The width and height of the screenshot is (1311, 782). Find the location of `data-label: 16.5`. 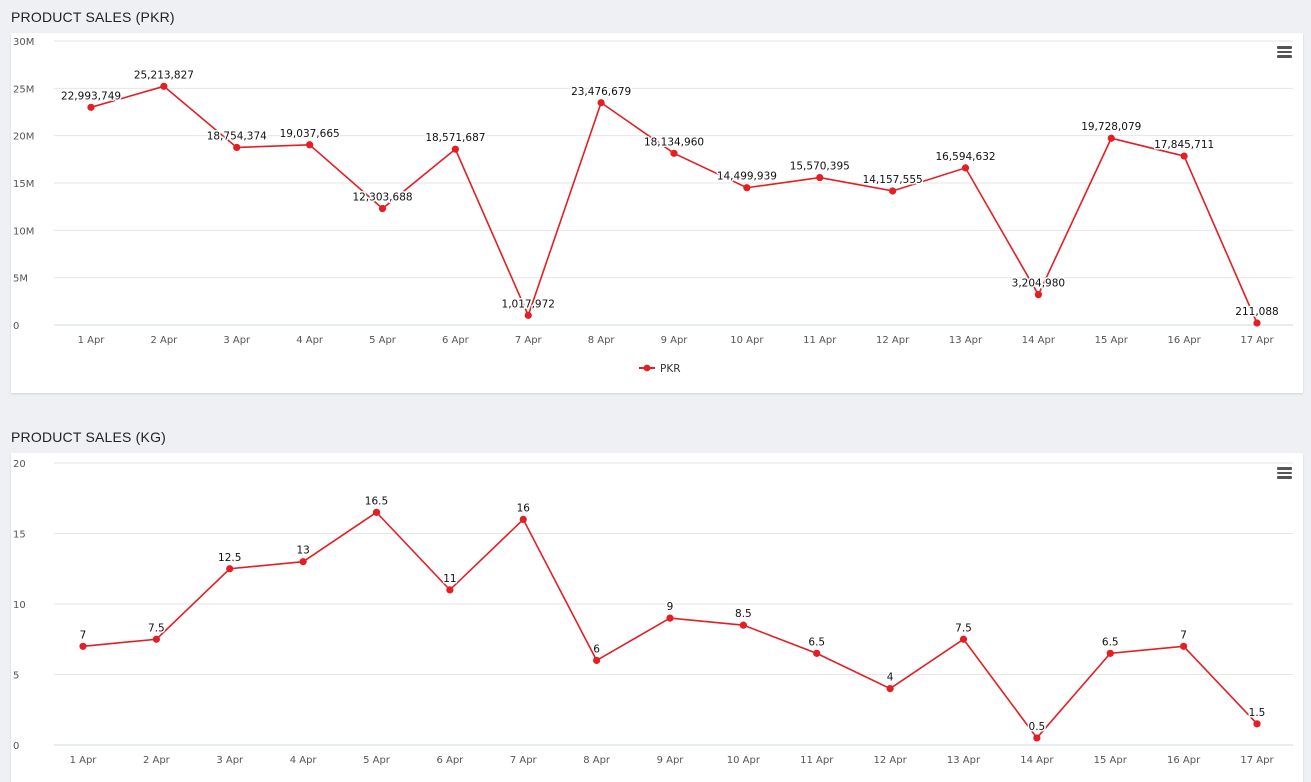

data-label: 16.5 is located at coordinates (376, 501).